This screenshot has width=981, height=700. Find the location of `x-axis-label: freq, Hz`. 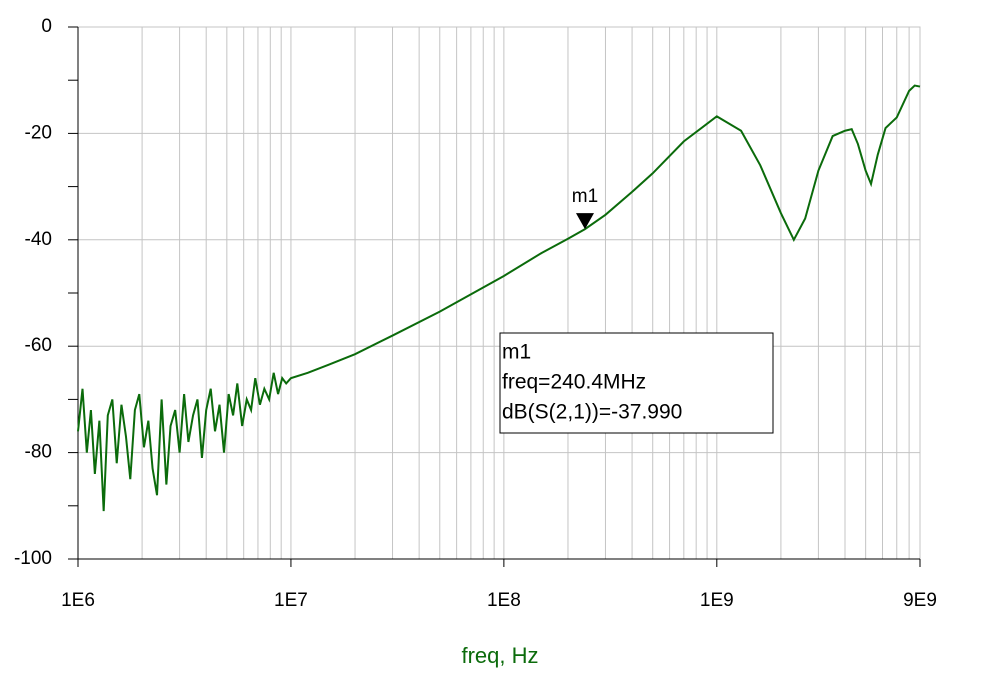

x-axis-label: freq, Hz is located at coordinates (499, 655).